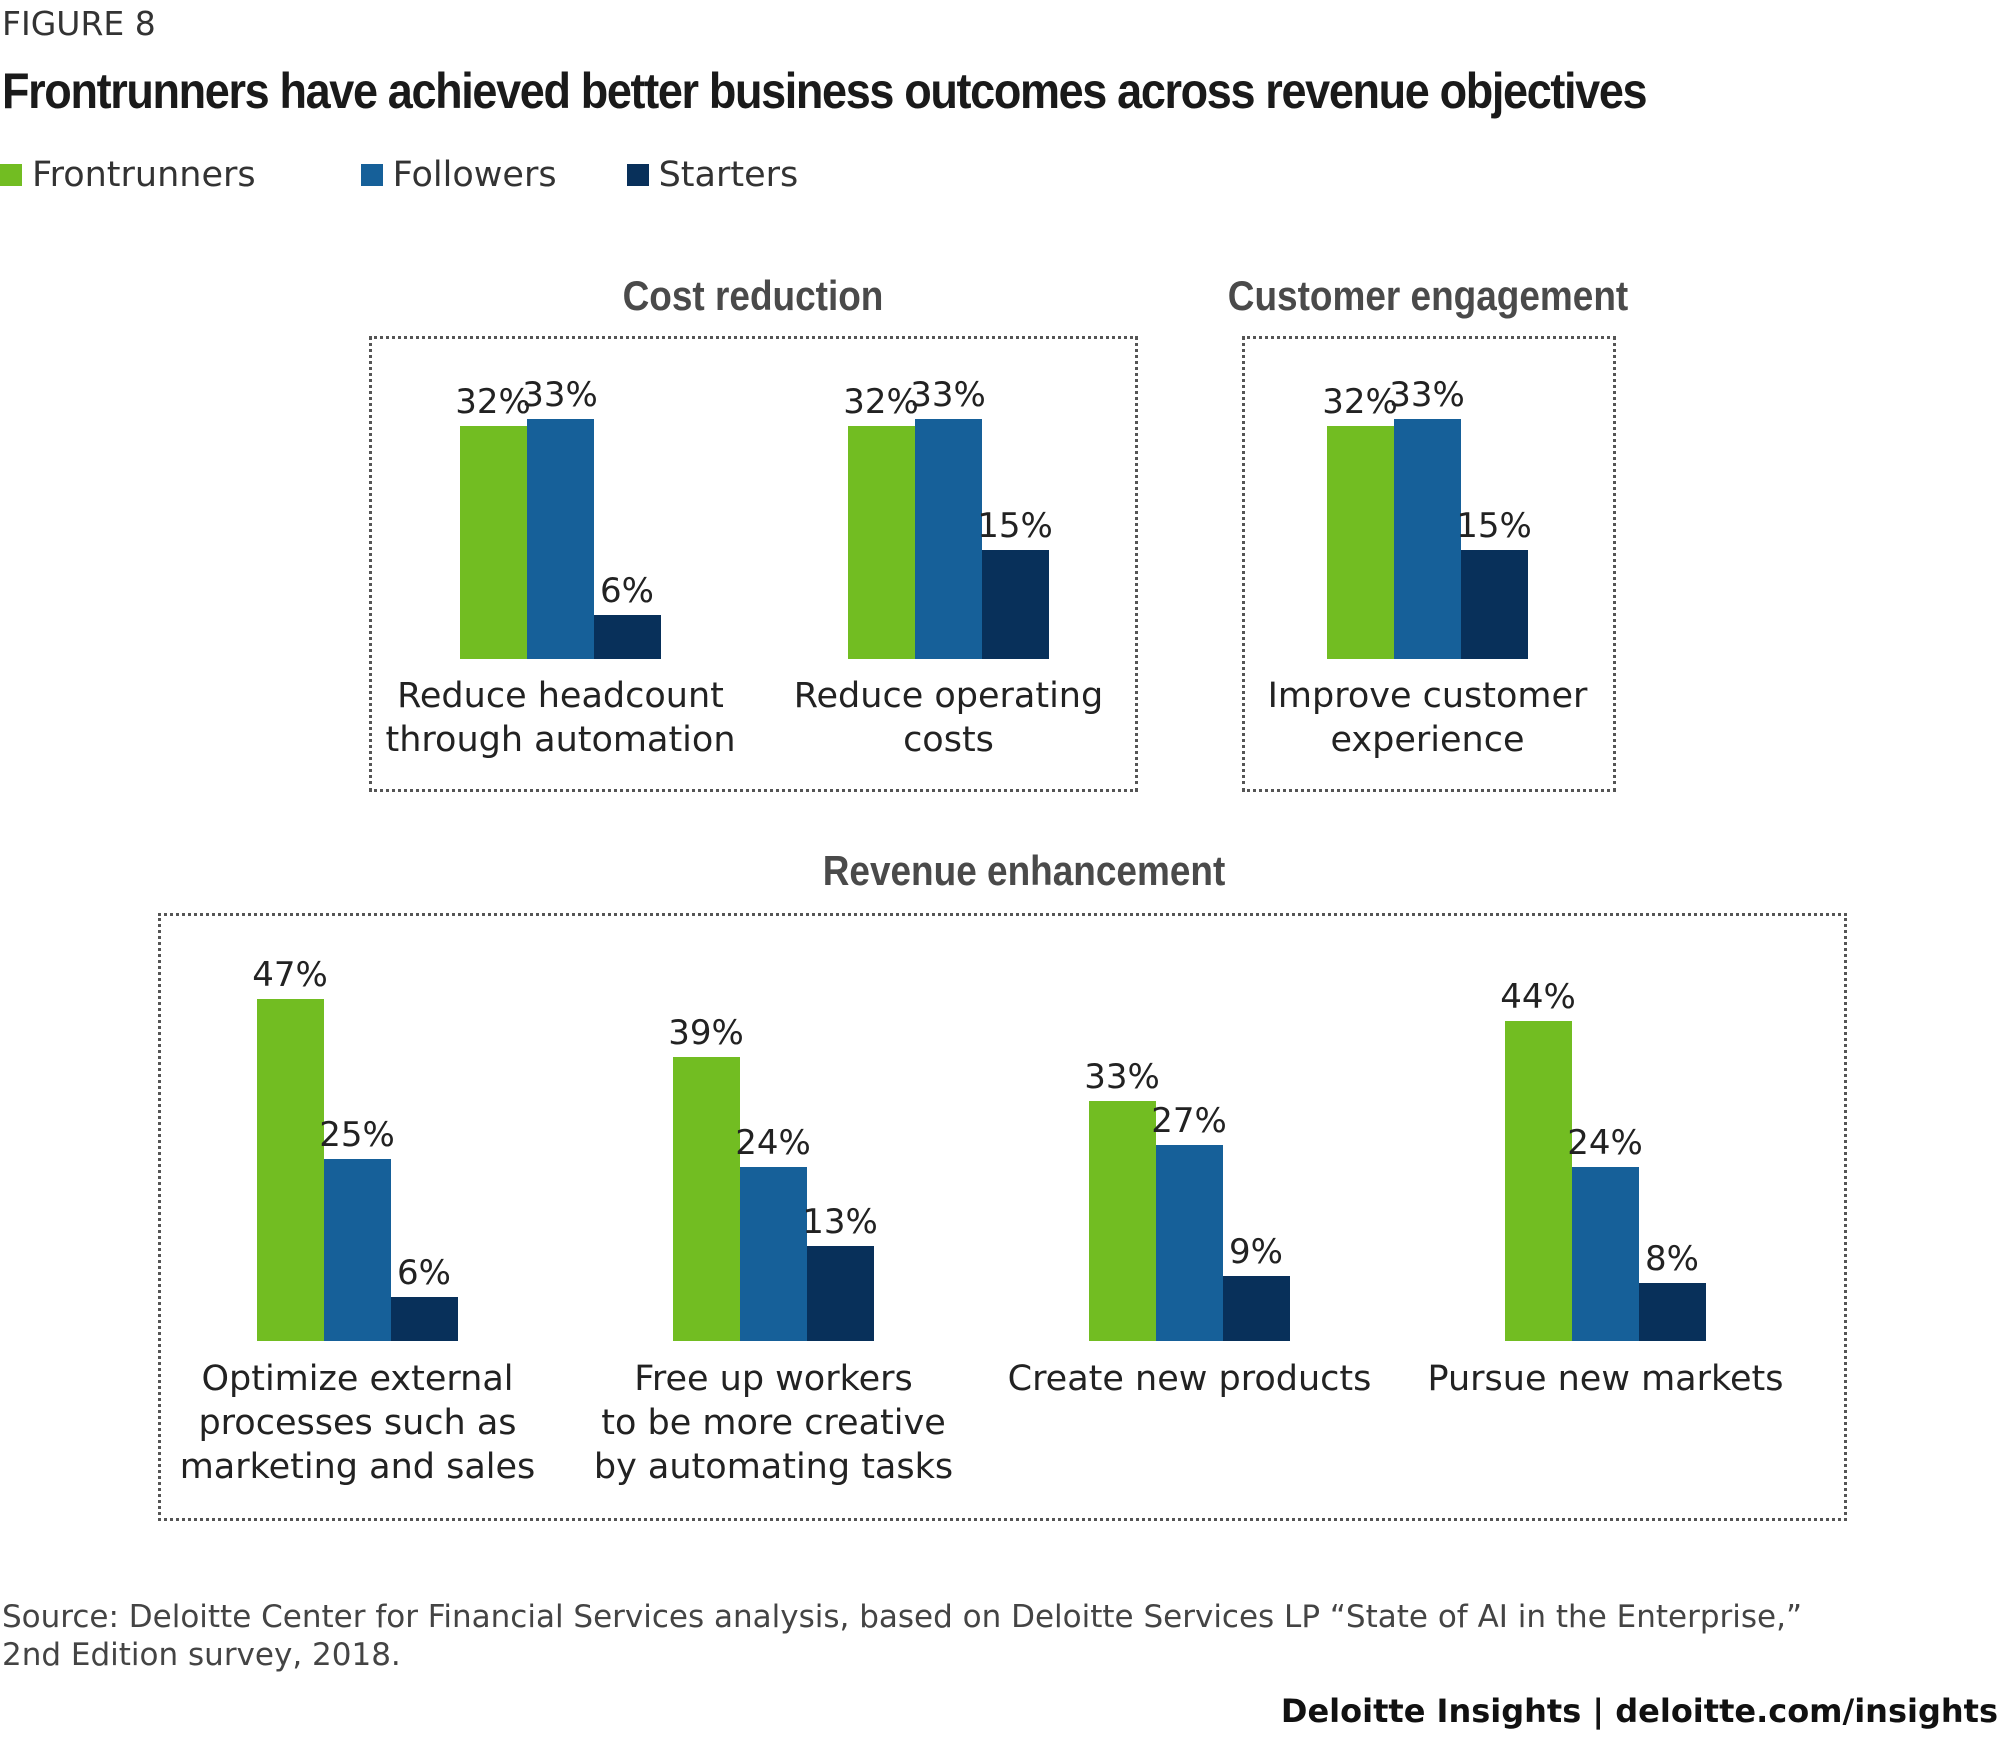 The height and width of the screenshot is (1741, 2000). Describe the element at coordinates (1189, 1120) in the screenshot. I see `data-label: 27%` at that location.